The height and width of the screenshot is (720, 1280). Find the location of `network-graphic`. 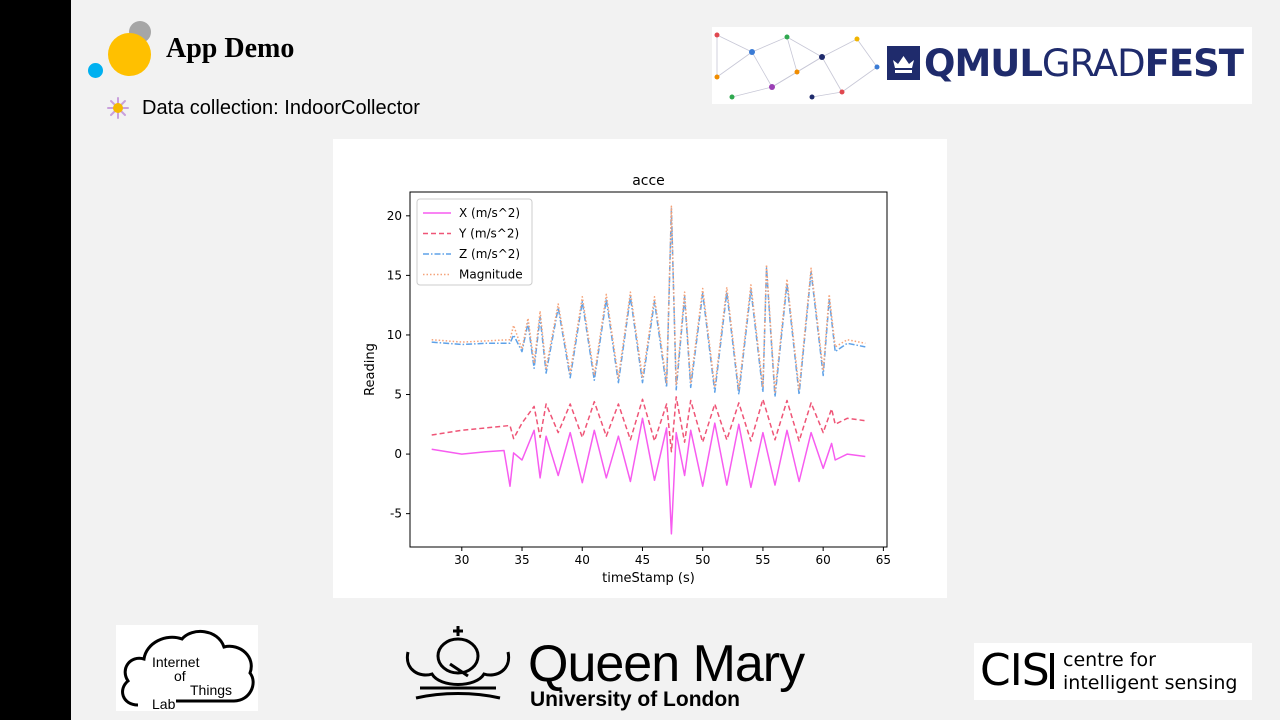

network-graphic is located at coordinates (797, 66).